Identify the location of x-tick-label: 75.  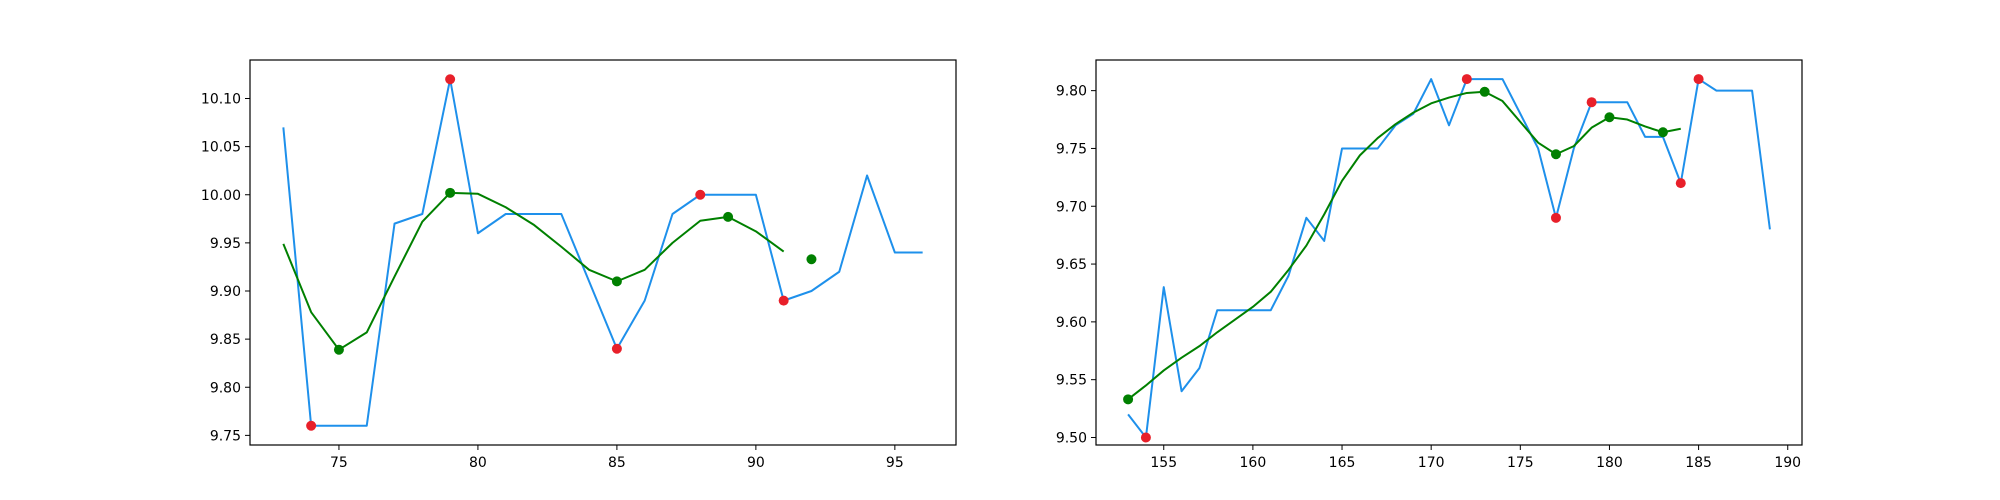
(339, 463).